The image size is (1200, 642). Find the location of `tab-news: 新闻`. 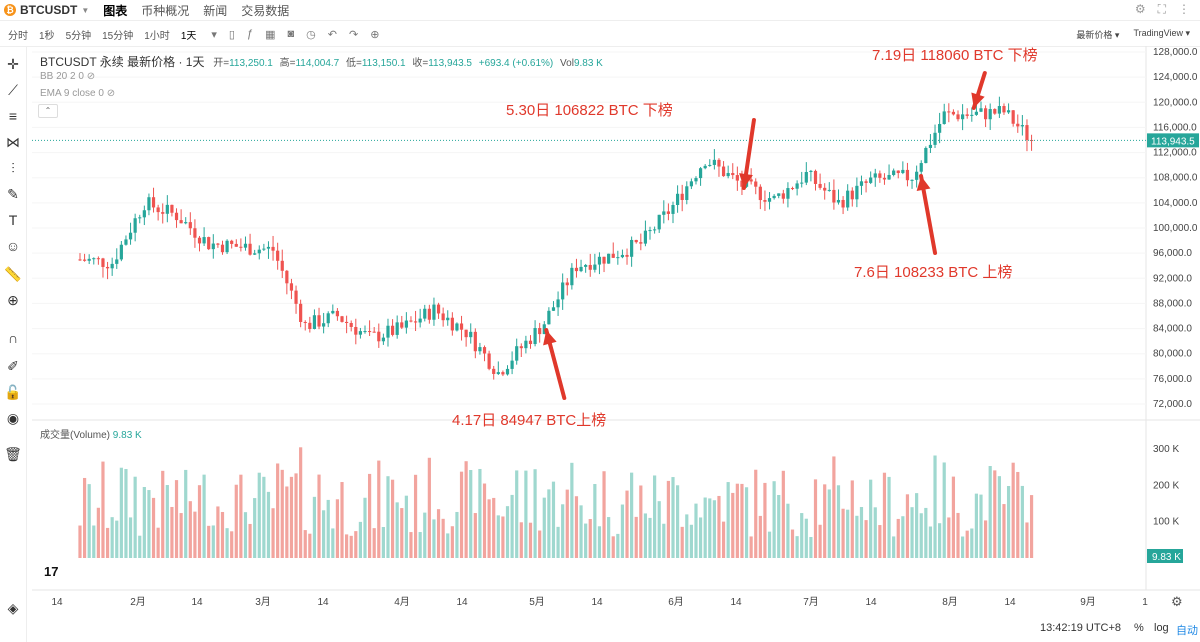

tab-news: 新闻 is located at coordinates (215, 10).